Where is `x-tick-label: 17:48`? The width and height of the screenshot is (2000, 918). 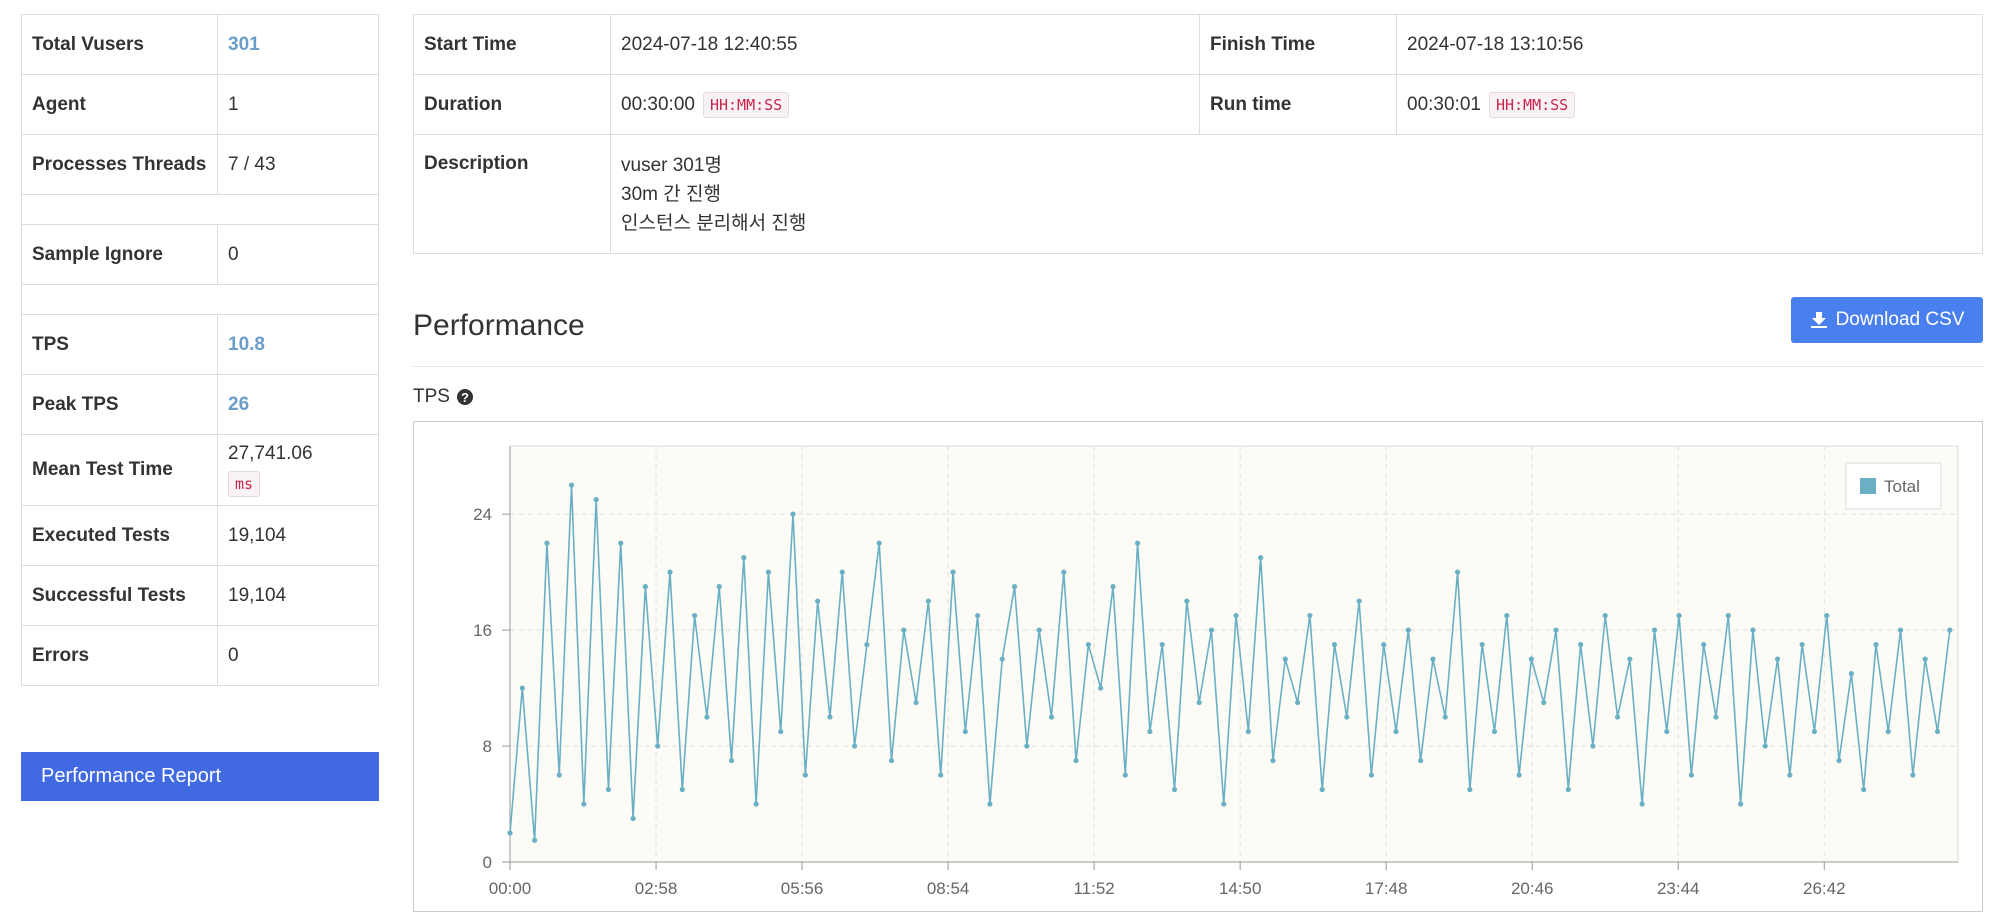 x-tick-label: 17:48 is located at coordinates (1386, 888).